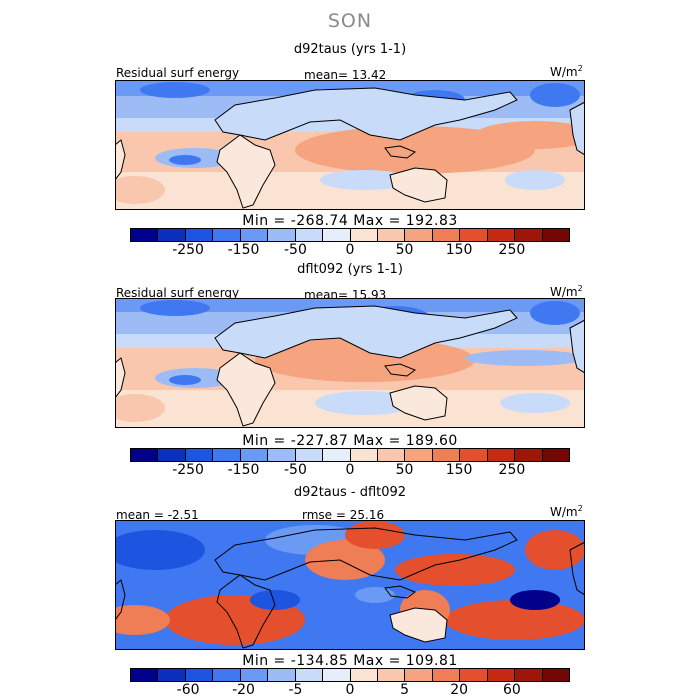 The image size is (700, 700). I want to click on continent-australia, so click(418, 185).